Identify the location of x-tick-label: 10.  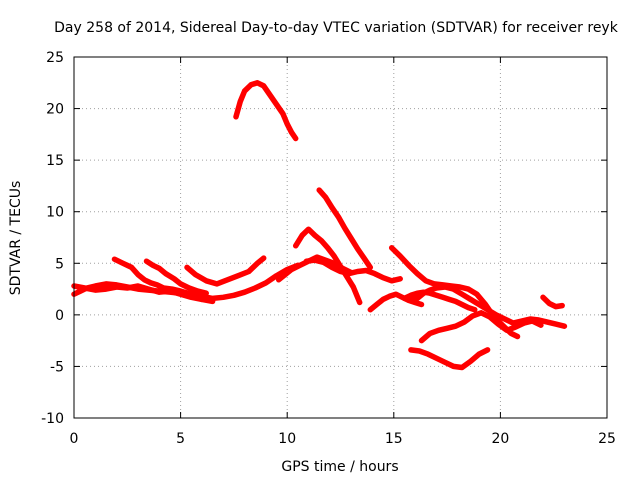
(287, 439).